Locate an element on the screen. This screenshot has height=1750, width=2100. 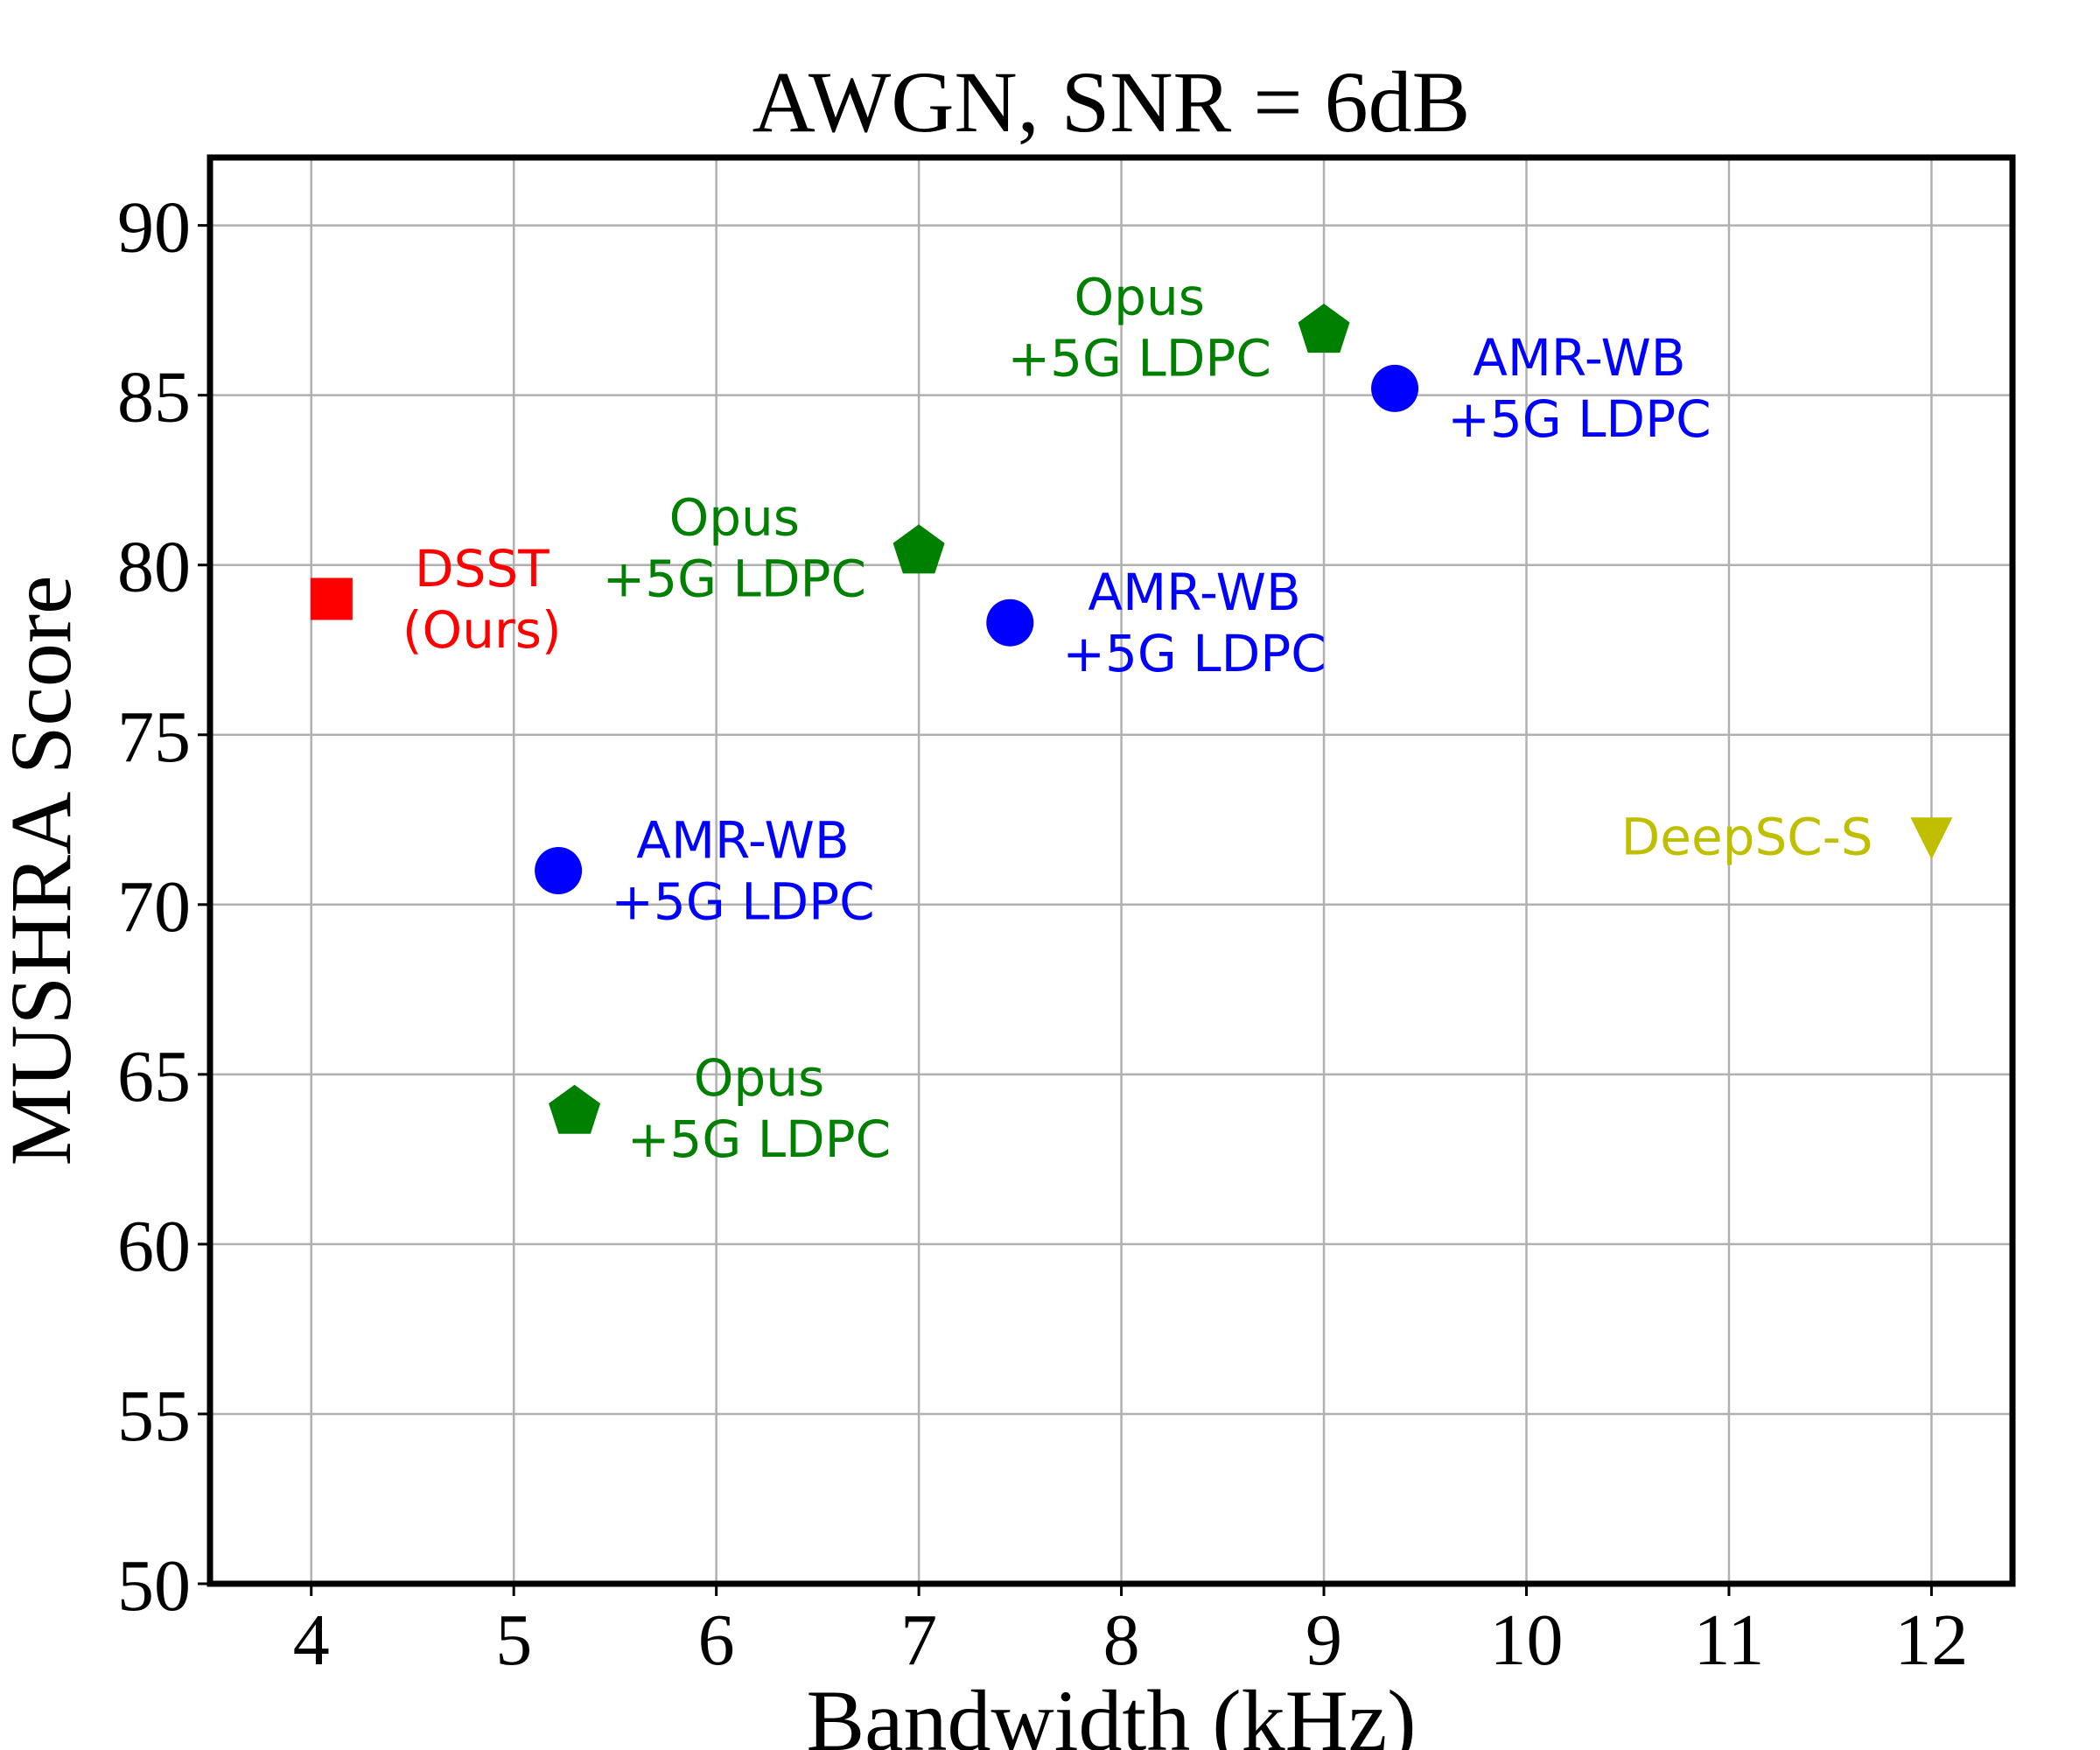
y-tick-label: 85 is located at coordinates (154, 397).